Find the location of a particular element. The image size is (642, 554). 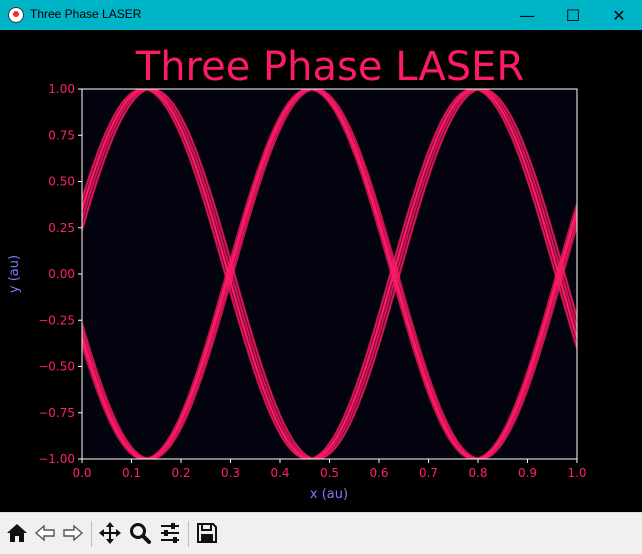

forward-button is located at coordinates (73, 533).